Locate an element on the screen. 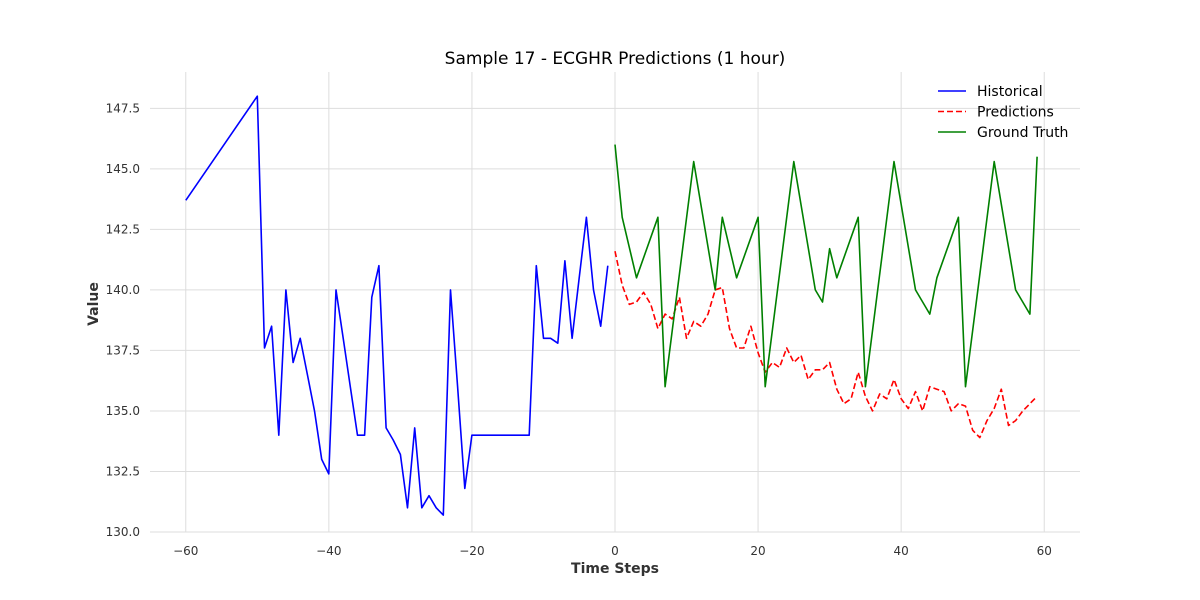  y-tick-label: 145.0 is located at coordinates (123, 169).